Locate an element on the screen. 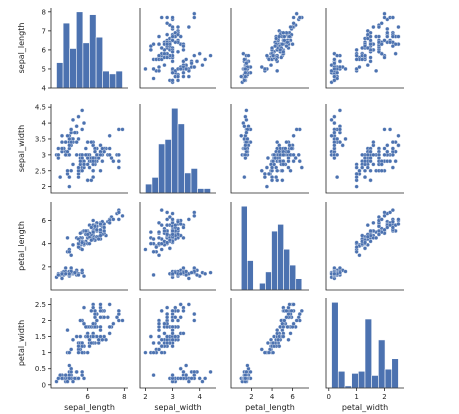 This screenshot has width=459, height=414. y-tick-label: 6 is located at coordinates (44, 221).